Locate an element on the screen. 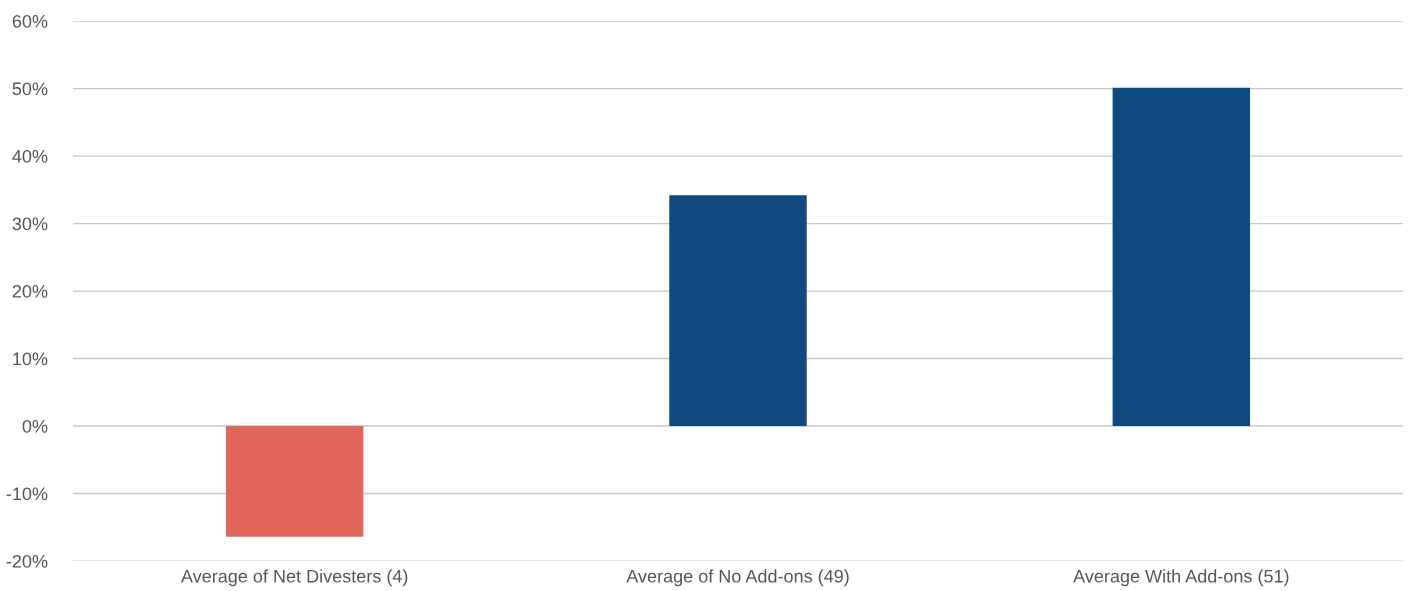 This screenshot has height=591, width=1410. y-tick-label: -20% is located at coordinates (27, 561).